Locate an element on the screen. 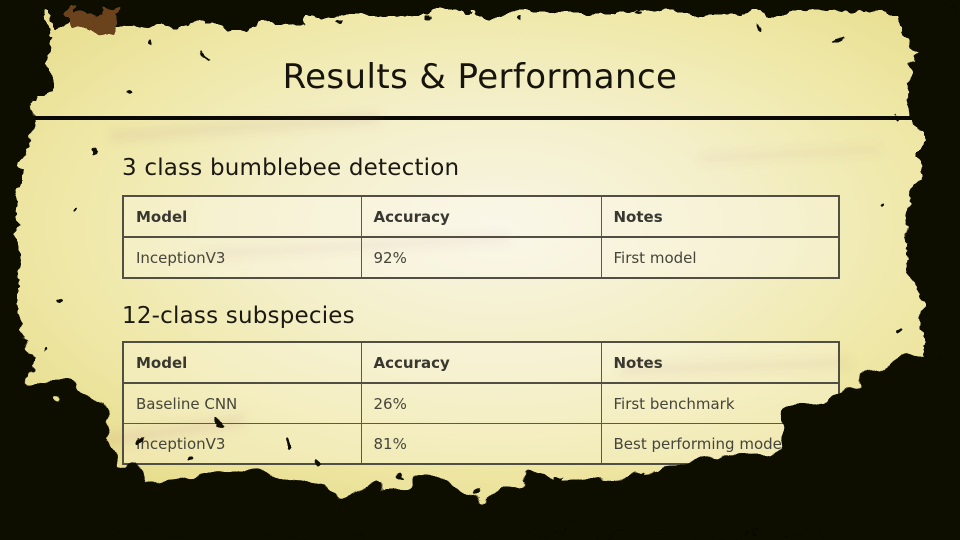 The image size is (960, 540). table-row: InceptionV3 81% Best performing model is located at coordinates (481, 444).